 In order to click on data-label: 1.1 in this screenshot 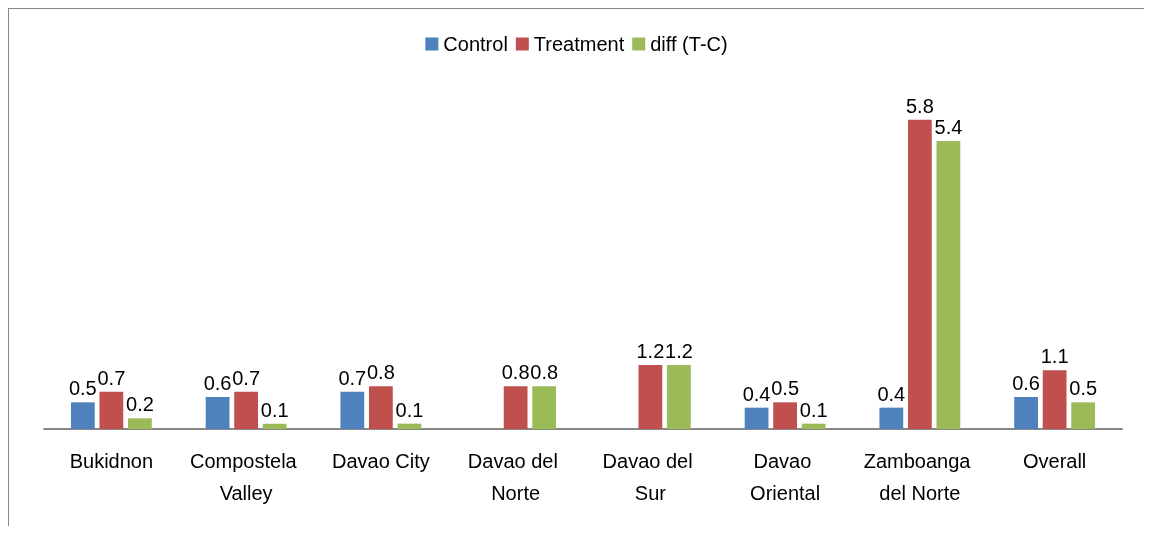, I will do `click(1054, 356)`.